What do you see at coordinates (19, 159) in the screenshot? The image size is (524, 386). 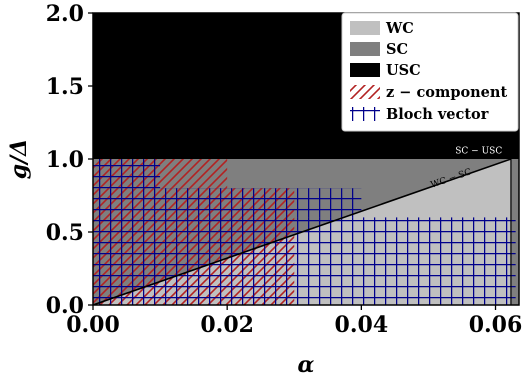 I see `y-axis-label: g/Δ` at bounding box center [19, 159].